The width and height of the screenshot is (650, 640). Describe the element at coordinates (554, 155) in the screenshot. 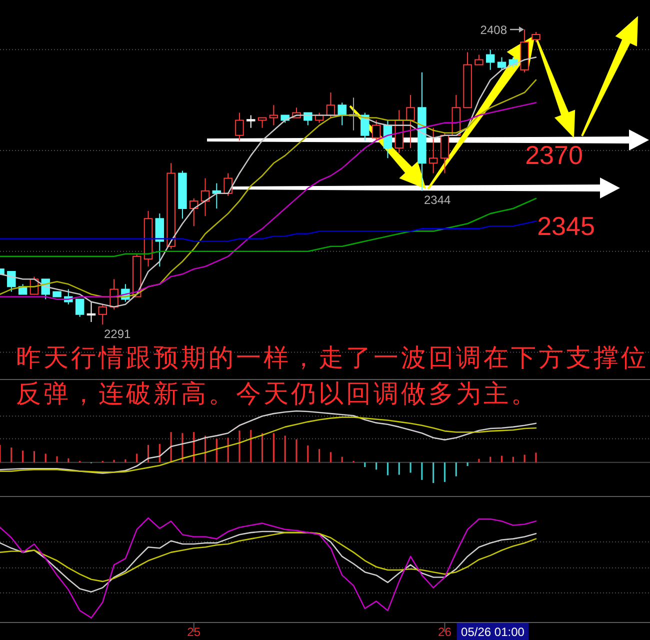

I see `annotation: 2370` at that location.